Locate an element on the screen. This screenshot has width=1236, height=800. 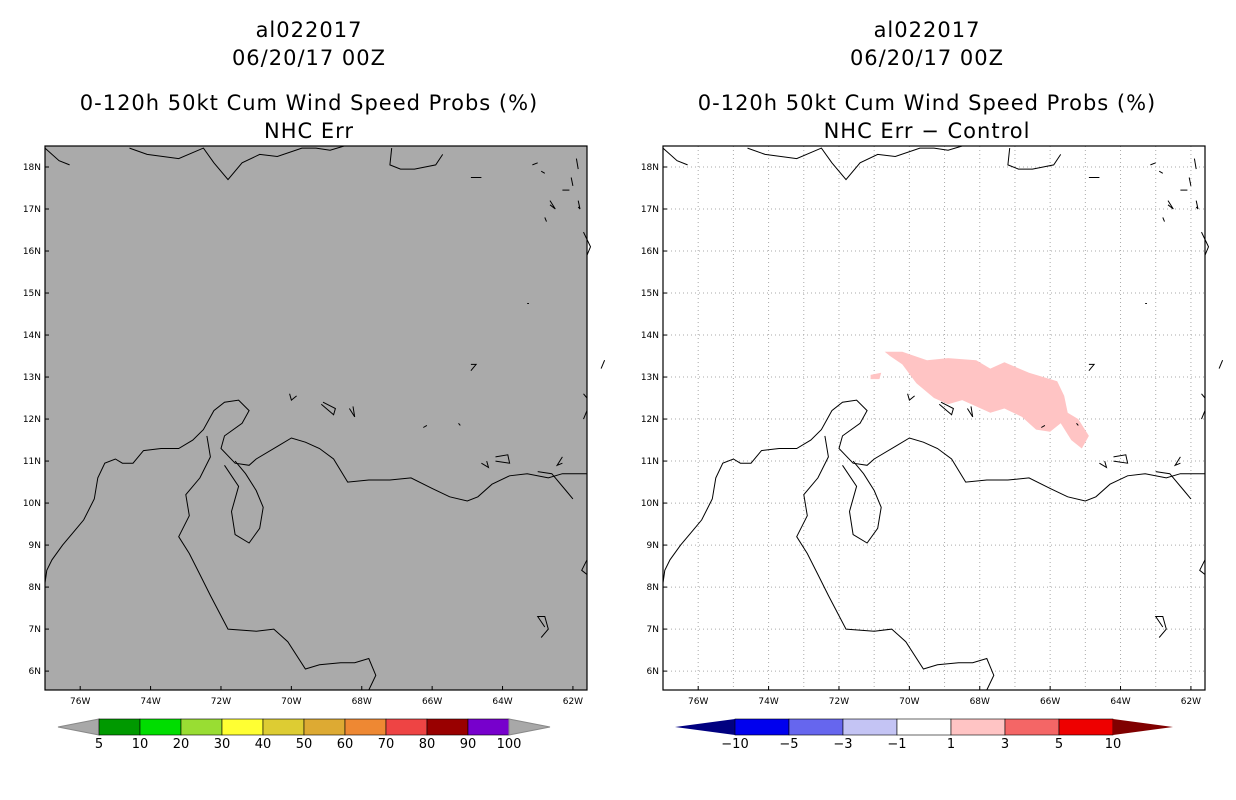
colorbar-label: 80 is located at coordinates (427, 744).